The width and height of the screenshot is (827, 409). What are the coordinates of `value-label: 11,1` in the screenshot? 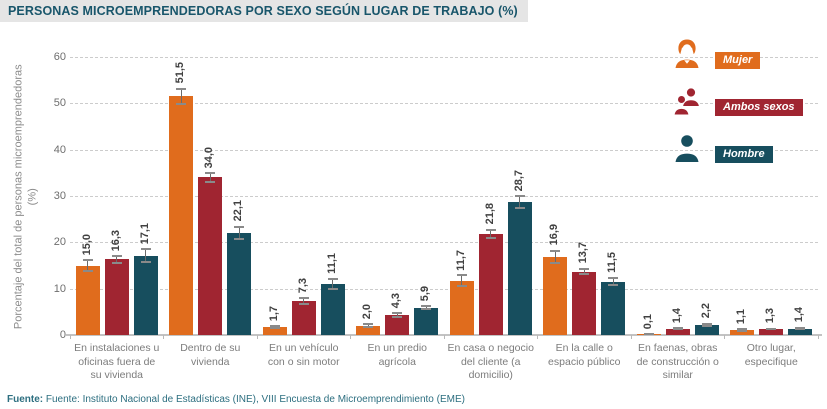 It's located at (331, 263).